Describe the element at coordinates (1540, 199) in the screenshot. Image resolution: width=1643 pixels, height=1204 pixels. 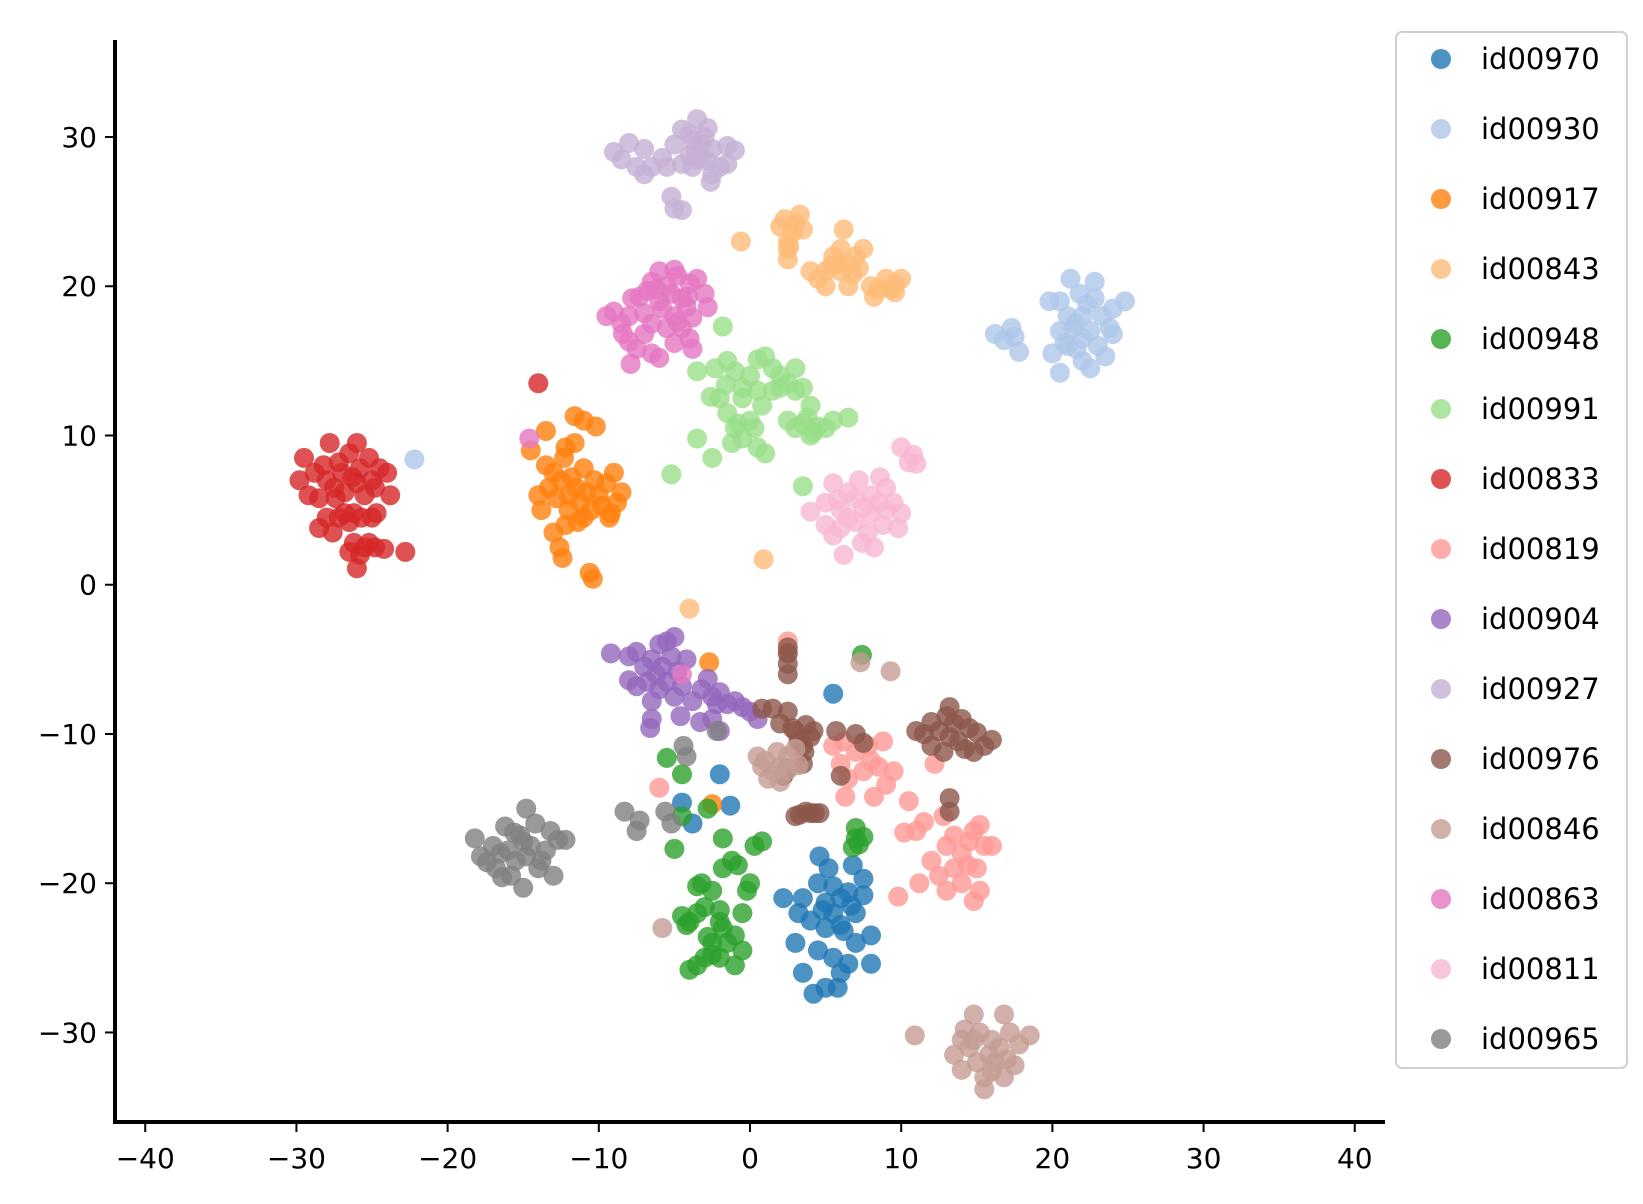
I see `legend-label: id00917` at that location.